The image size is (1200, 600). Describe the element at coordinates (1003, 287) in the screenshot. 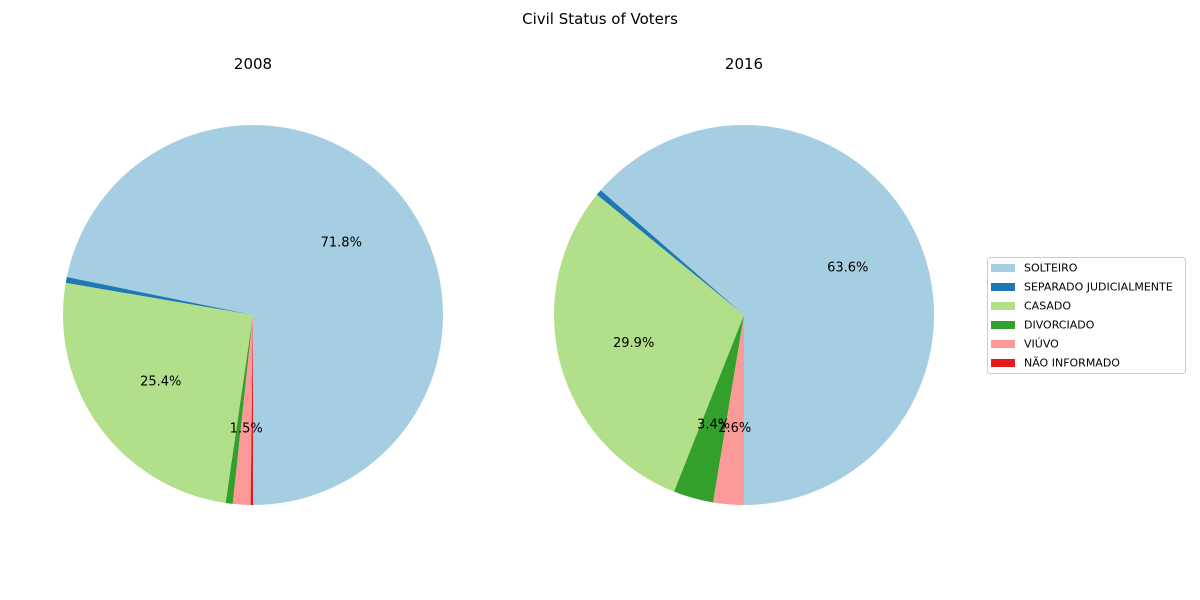

I see `legend-swatch-separado-judicialmente` at that location.